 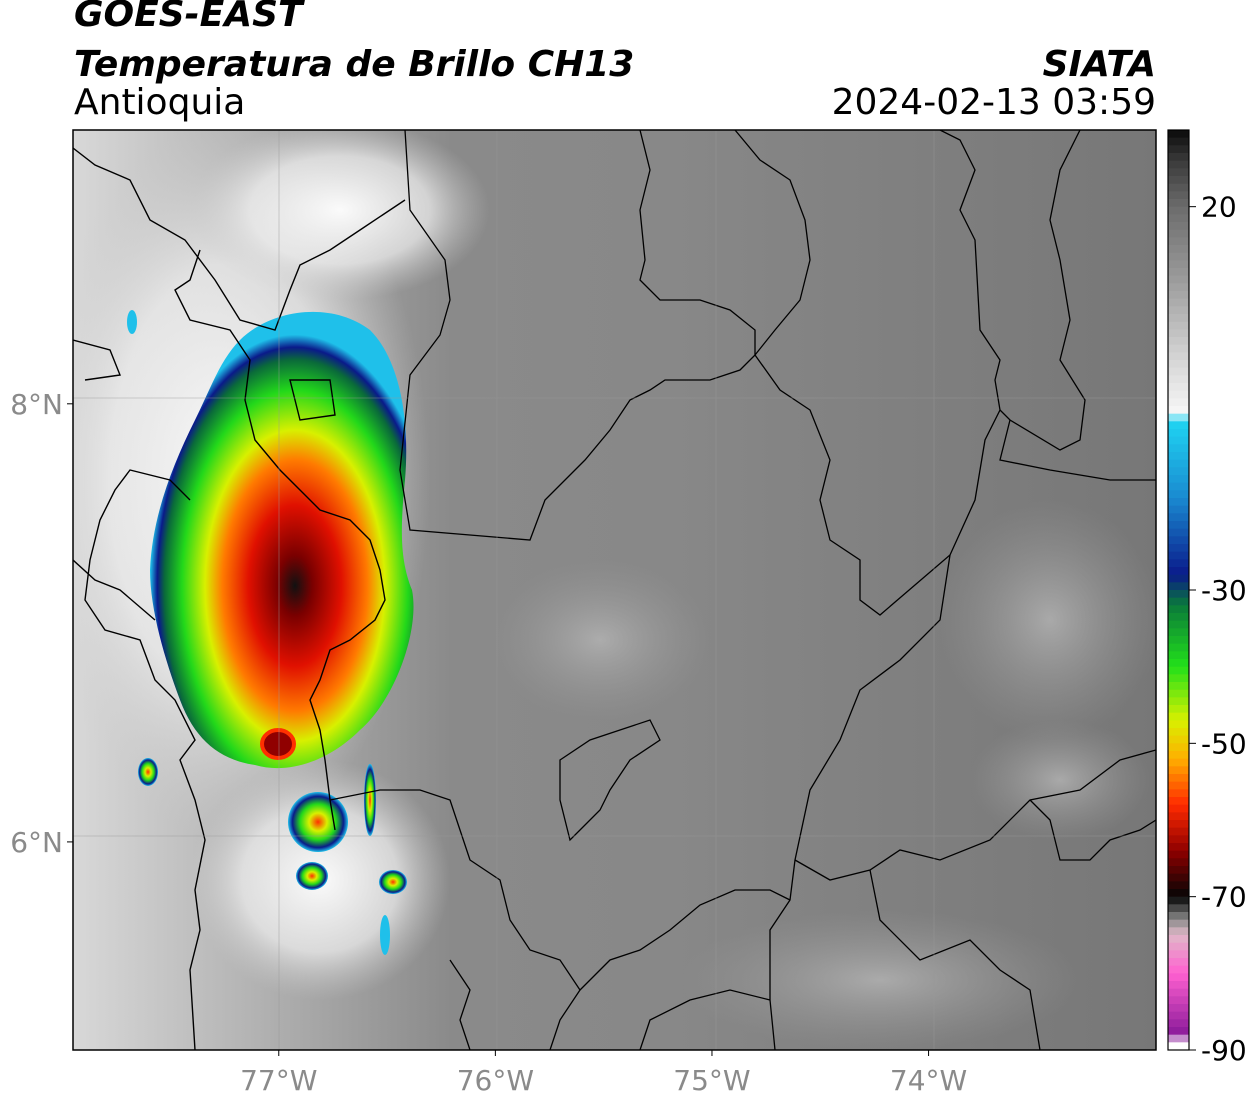 What do you see at coordinates (278, 744) in the screenshot?
I see `storm-core` at bounding box center [278, 744].